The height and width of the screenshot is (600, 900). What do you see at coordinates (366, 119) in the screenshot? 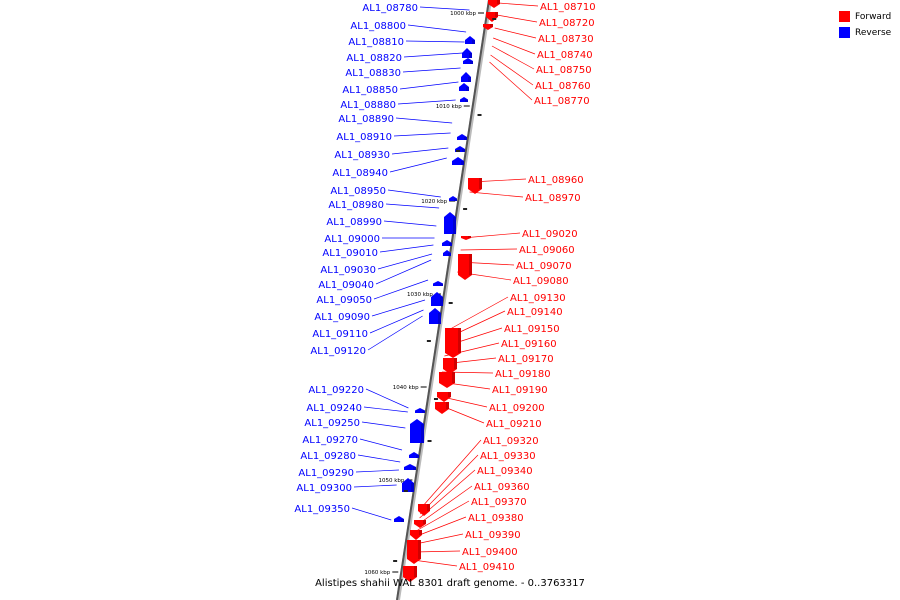
I see `reverse-gene-label: AL1_08890` at bounding box center [366, 119].